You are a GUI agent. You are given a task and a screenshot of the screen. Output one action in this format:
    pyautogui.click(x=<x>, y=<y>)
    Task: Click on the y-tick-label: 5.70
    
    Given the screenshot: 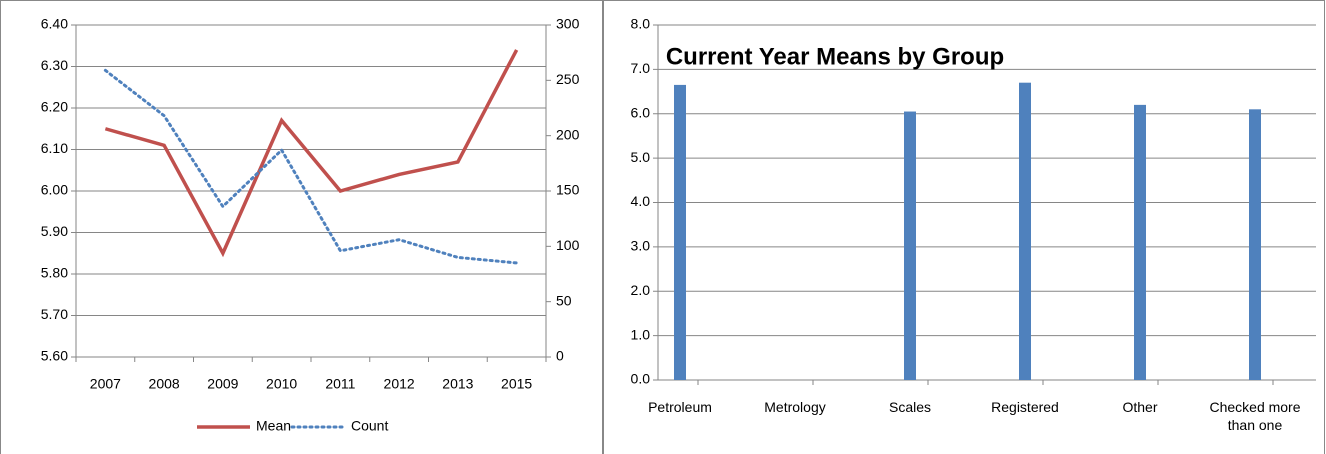 What is the action you would take?
    pyautogui.click(x=54, y=314)
    